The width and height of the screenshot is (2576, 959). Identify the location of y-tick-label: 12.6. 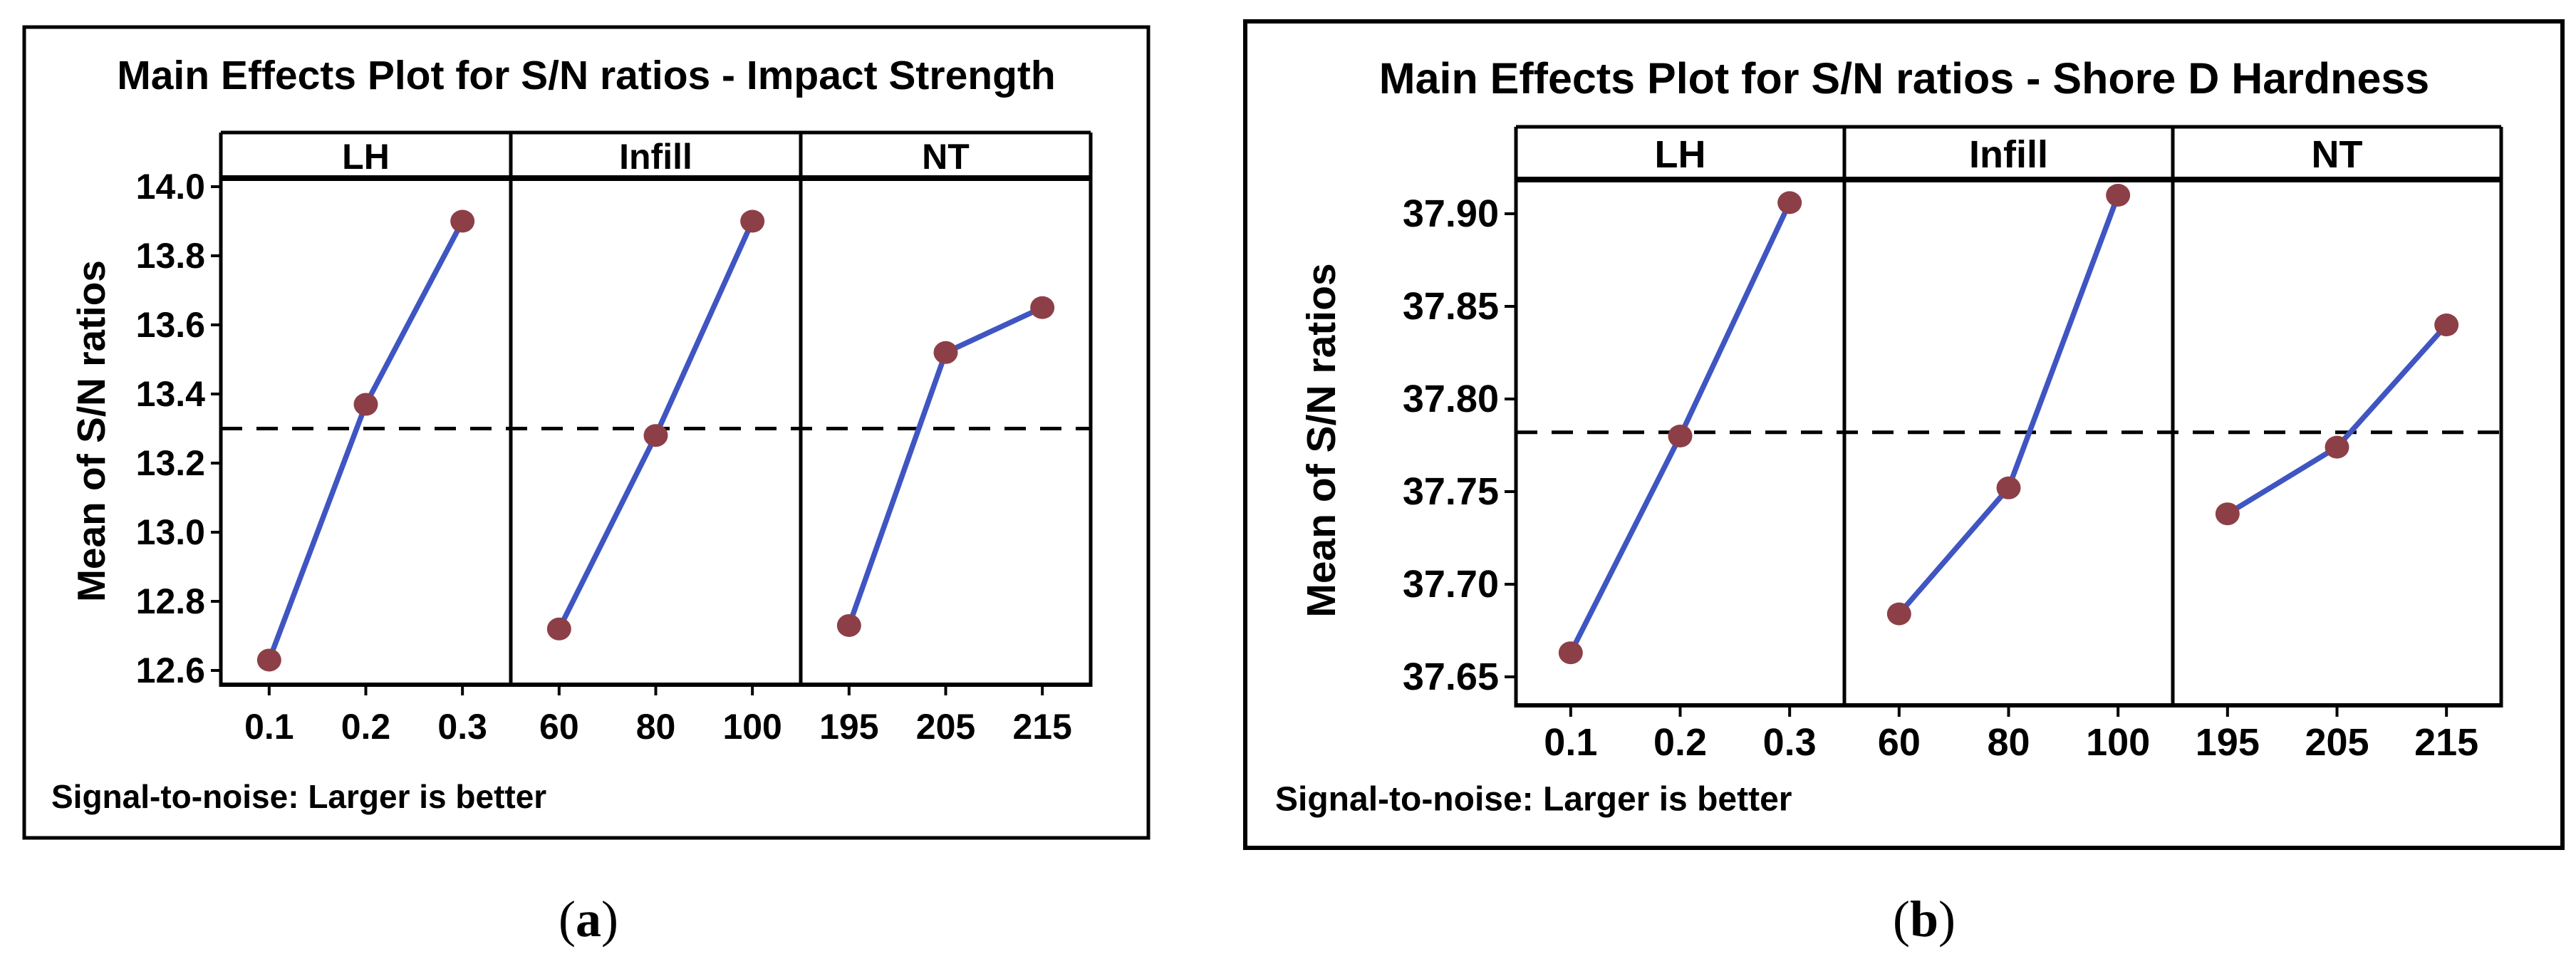
(170, 670).